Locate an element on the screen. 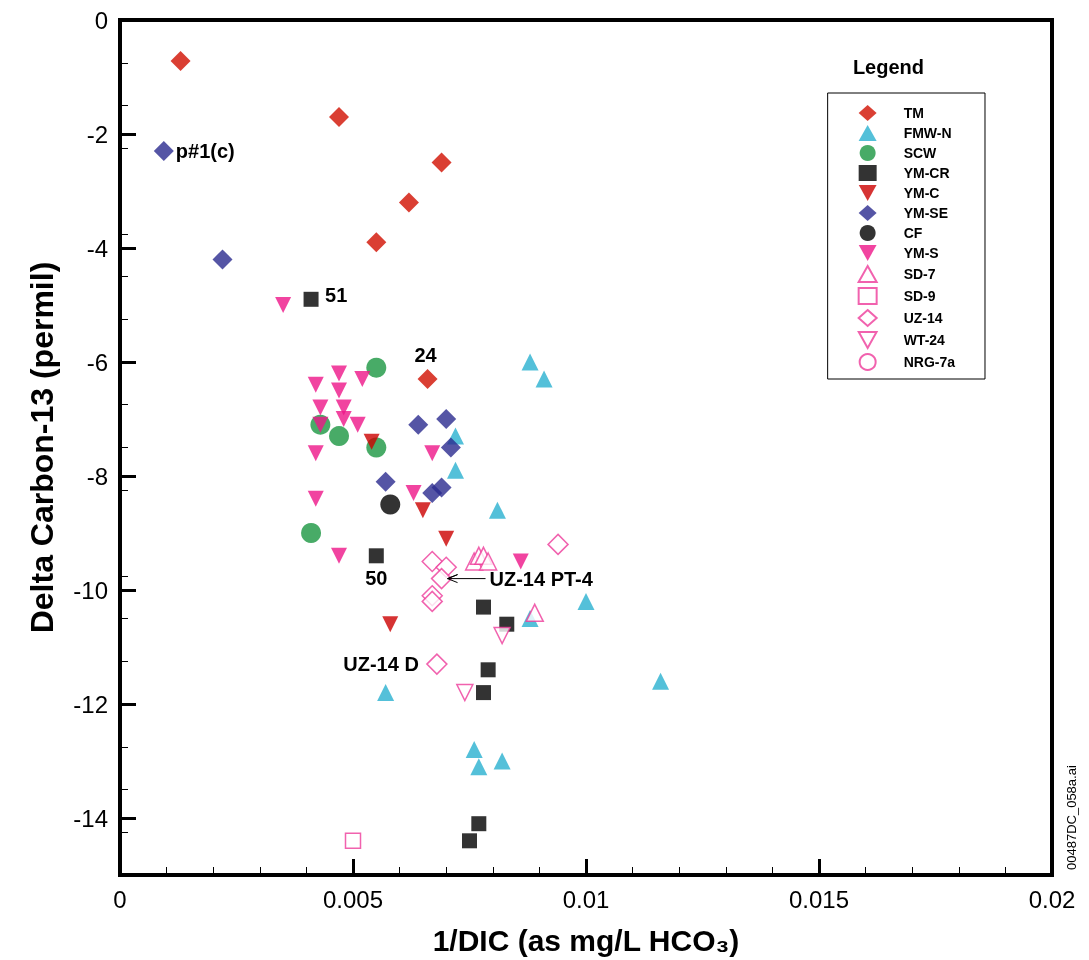  legend-label: YM-C is located at coordinates (921, 193).